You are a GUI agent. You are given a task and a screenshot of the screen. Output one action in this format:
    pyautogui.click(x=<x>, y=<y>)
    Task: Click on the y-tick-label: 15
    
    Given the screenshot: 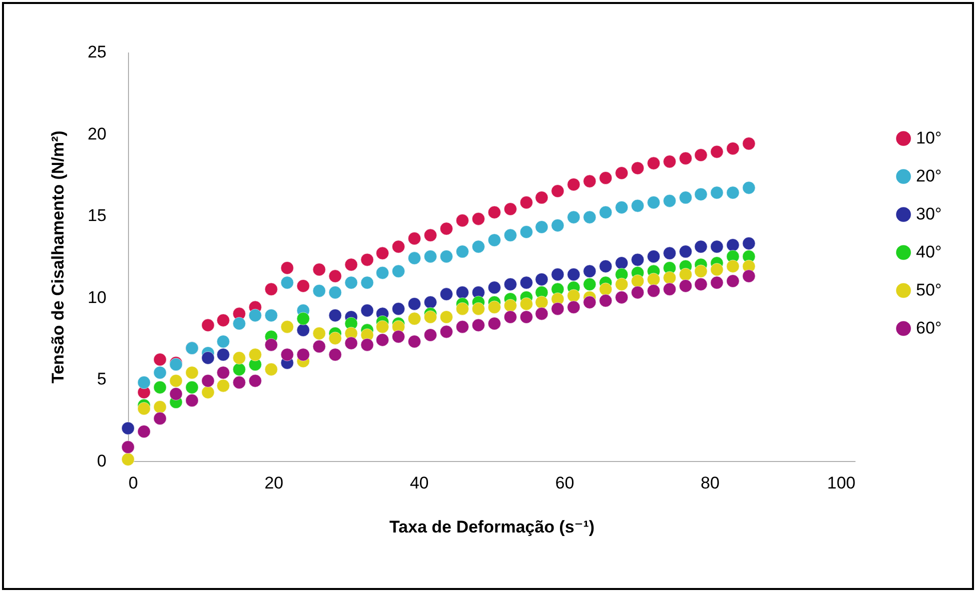 What is the action you would take?
    pyautogui.click(x=97, y=216)
    